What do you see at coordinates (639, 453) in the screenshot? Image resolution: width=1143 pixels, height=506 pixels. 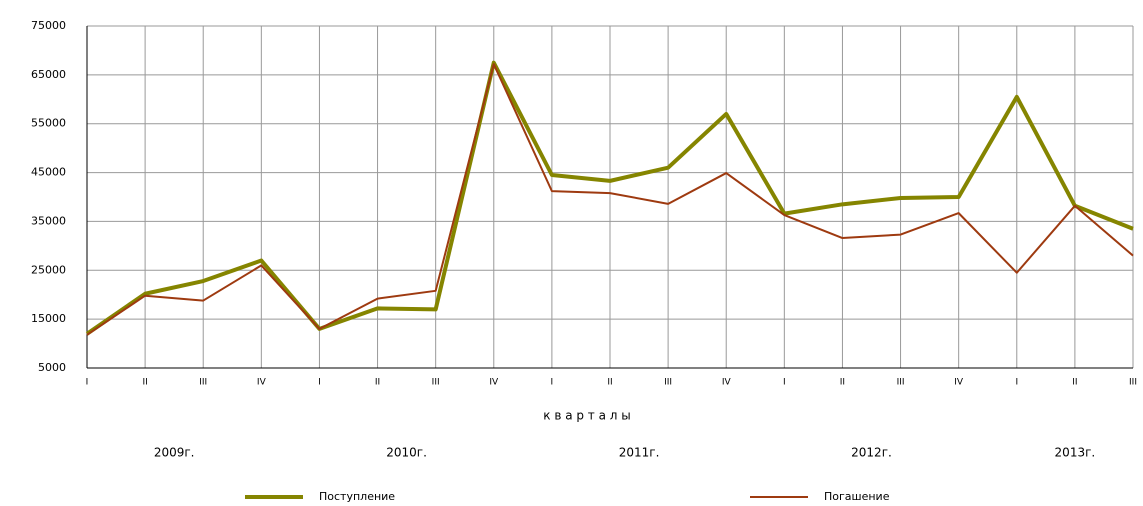 I see `year-label: 2011г.` at bounding box center [639, 453].